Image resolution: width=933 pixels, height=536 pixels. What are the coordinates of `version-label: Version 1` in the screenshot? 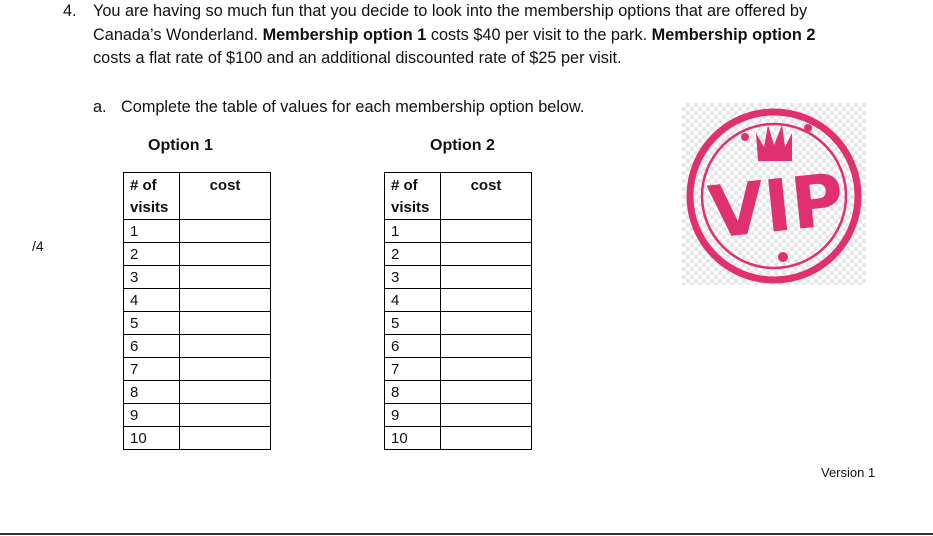 It's located at (848, 472).